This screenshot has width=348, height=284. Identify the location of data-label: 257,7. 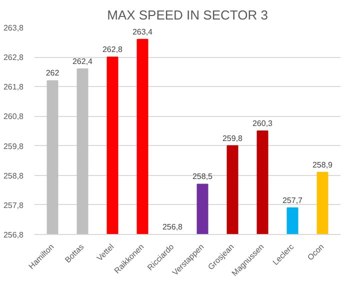
(293, 200).